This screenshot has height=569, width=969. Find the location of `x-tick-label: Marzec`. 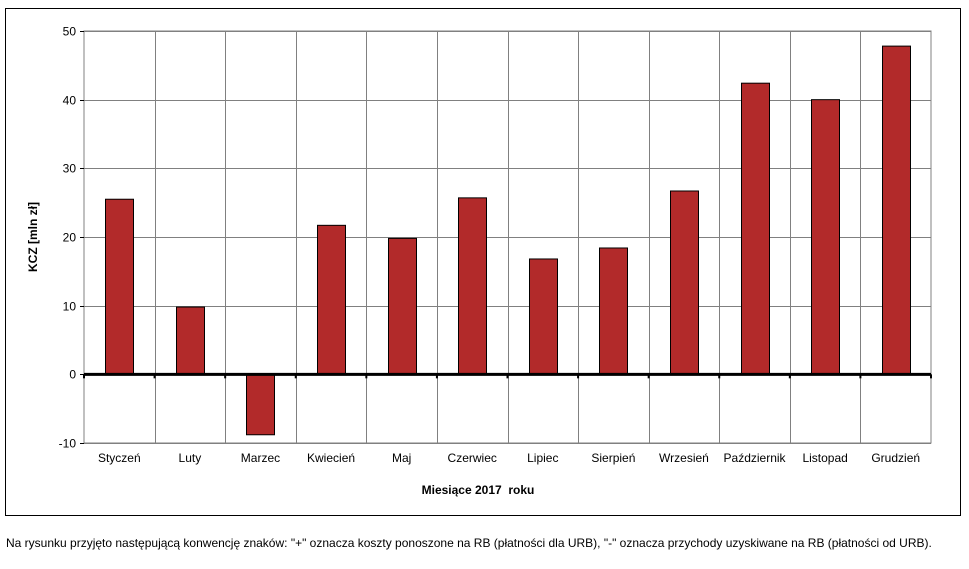

x-tick-label: Marzec is located at coordinates (260, 458).